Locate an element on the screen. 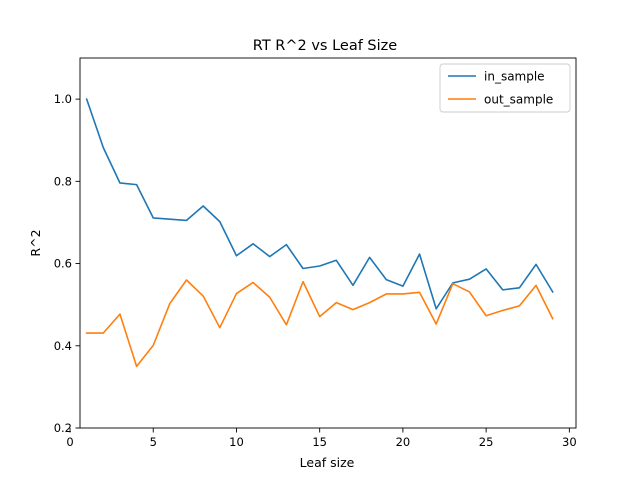 The image size is (640, 480). x-tick-label: 20 is located at coordinates (403, 442).